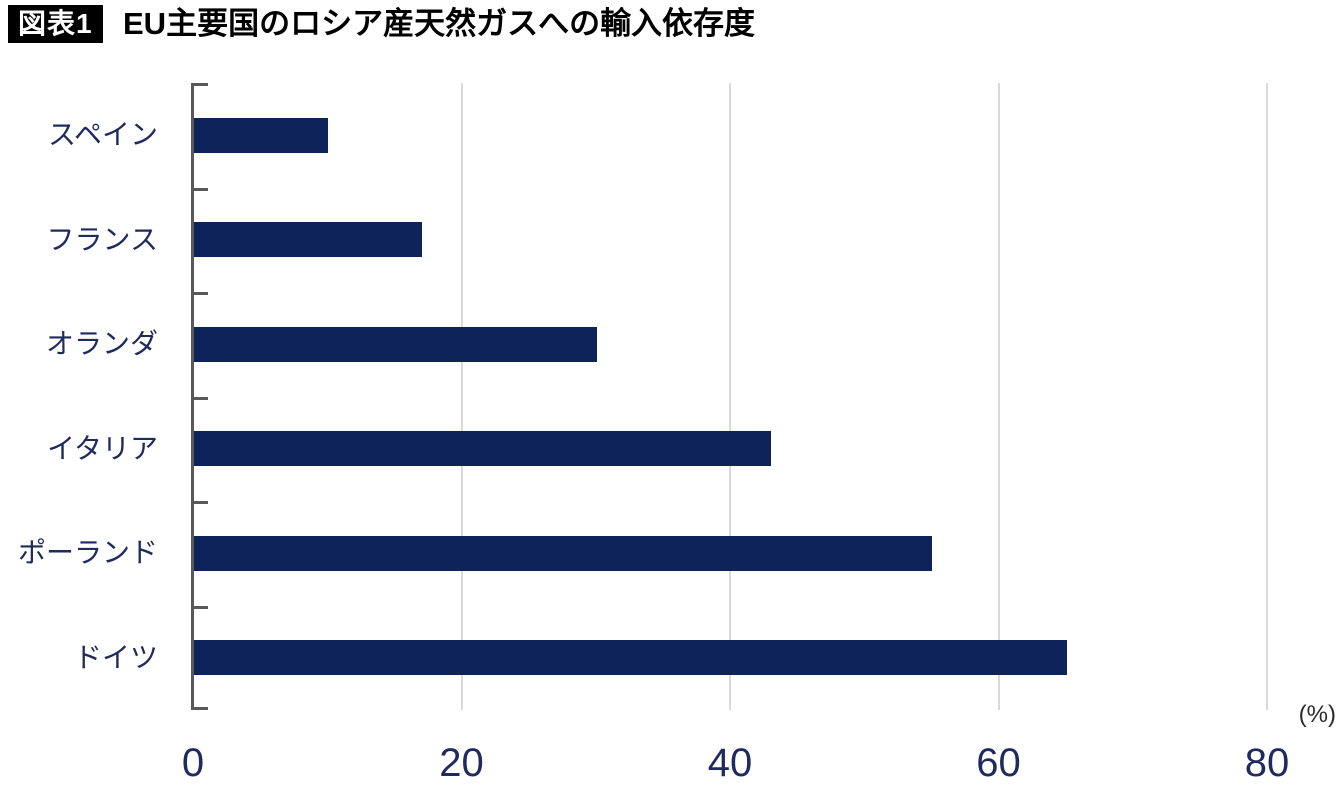 The image size is (1340, 792). I want to click on x-tick-label-0: 0, so click(193, 763).